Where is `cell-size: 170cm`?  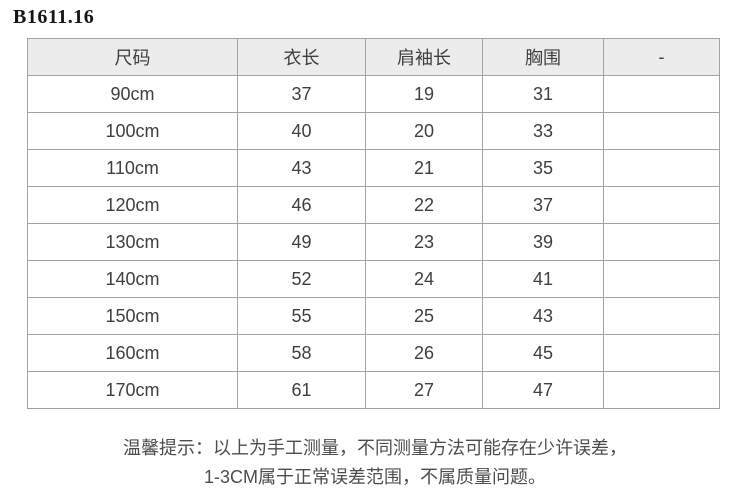 cell-size: 170cm is located at coordinates (132, 390).